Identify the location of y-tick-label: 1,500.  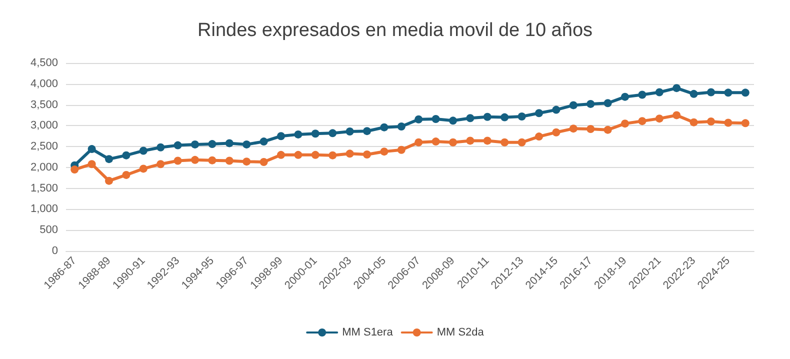
(44, 188).